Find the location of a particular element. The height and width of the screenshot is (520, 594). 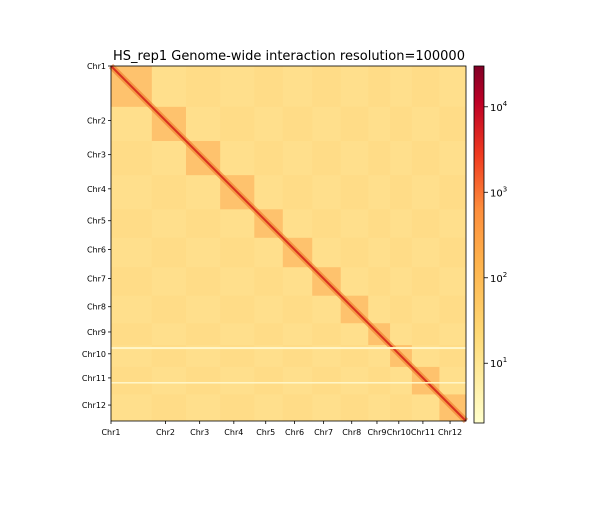

colorbar-tick-exponent: 4 is located at coordinates (505, 104).